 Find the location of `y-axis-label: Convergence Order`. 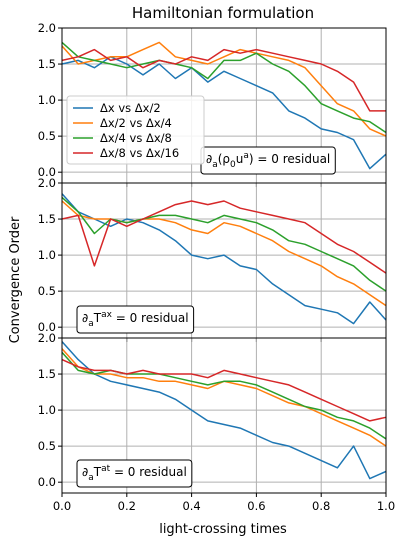

y-axis-label: Convergence Order is located at coordinates (15, 279).